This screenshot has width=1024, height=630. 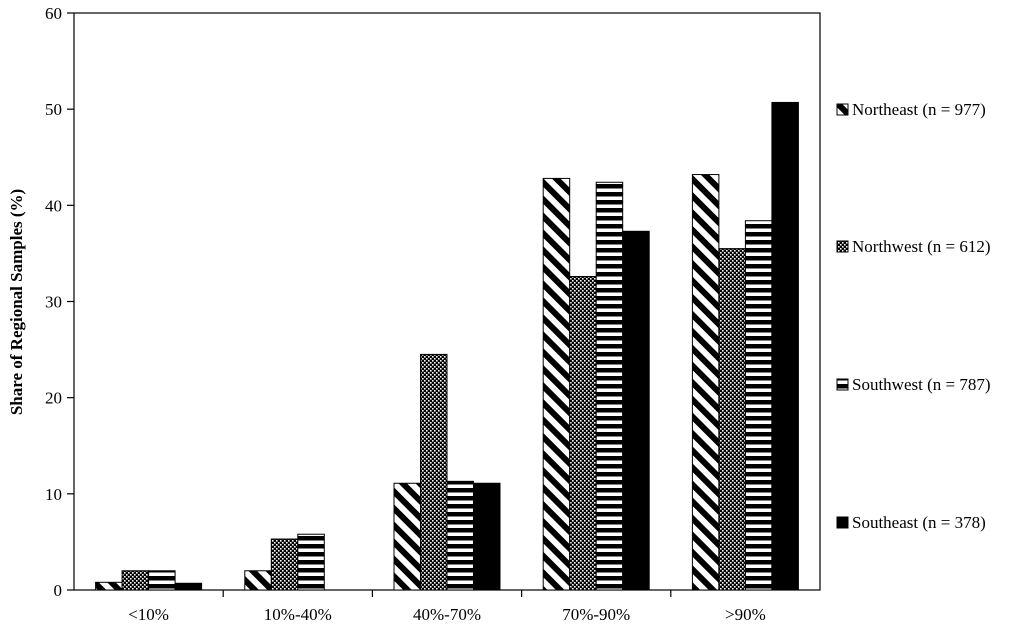 I want to click on y-tick-label: 50, so click(x=53, y=109).